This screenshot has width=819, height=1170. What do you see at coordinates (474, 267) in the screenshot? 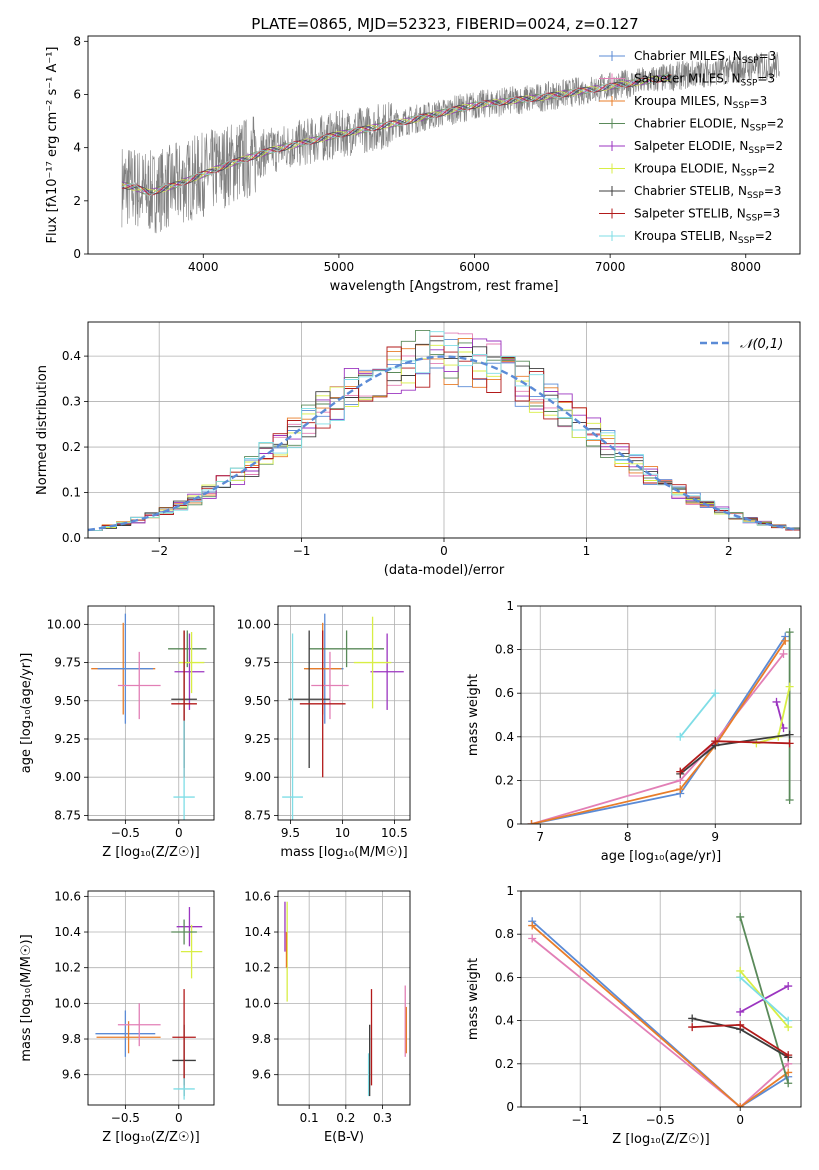
I see `x-tick-label: 6000` at bounding box center [474, 267].